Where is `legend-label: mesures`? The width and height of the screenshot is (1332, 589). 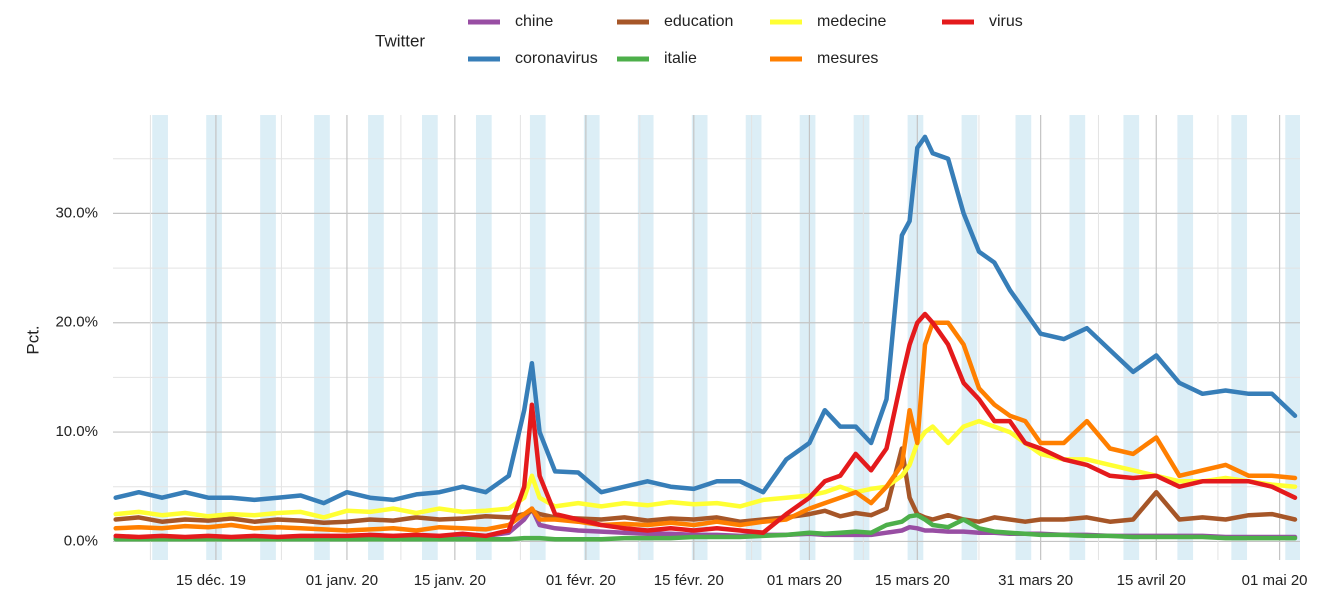
legend-label: mesures is located at coordinates (847, 58).